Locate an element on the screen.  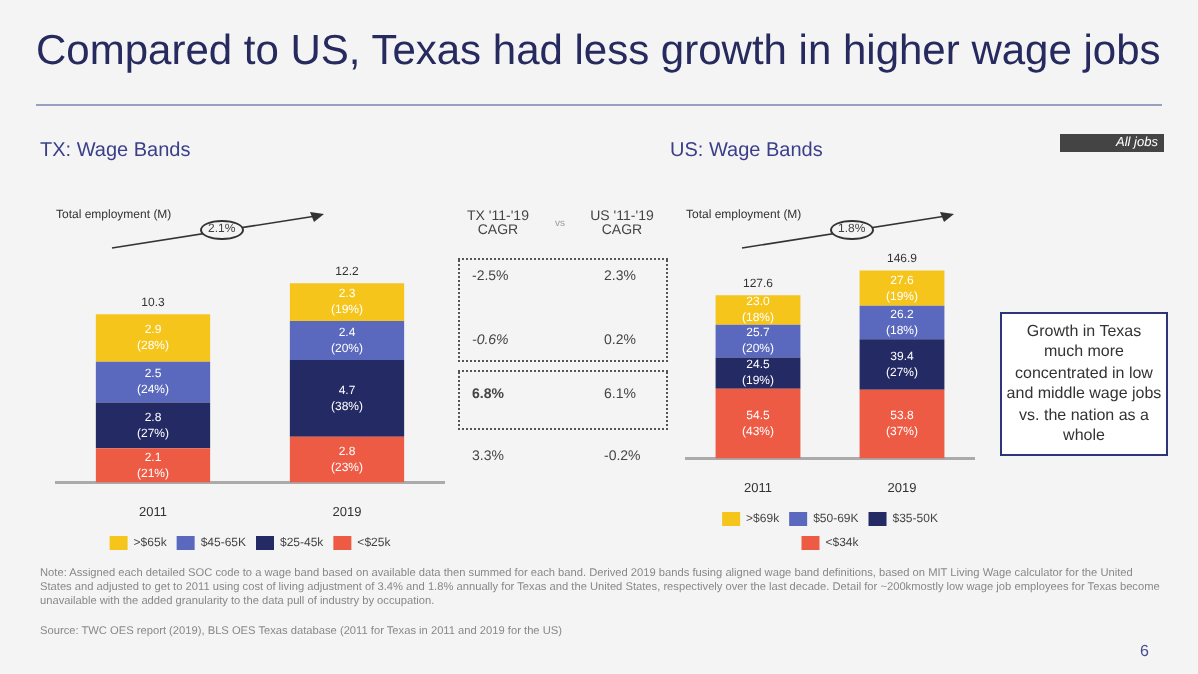
text: Compared to US, Texas had less growth in higher wage jobs is located at coordinates (598, 52).